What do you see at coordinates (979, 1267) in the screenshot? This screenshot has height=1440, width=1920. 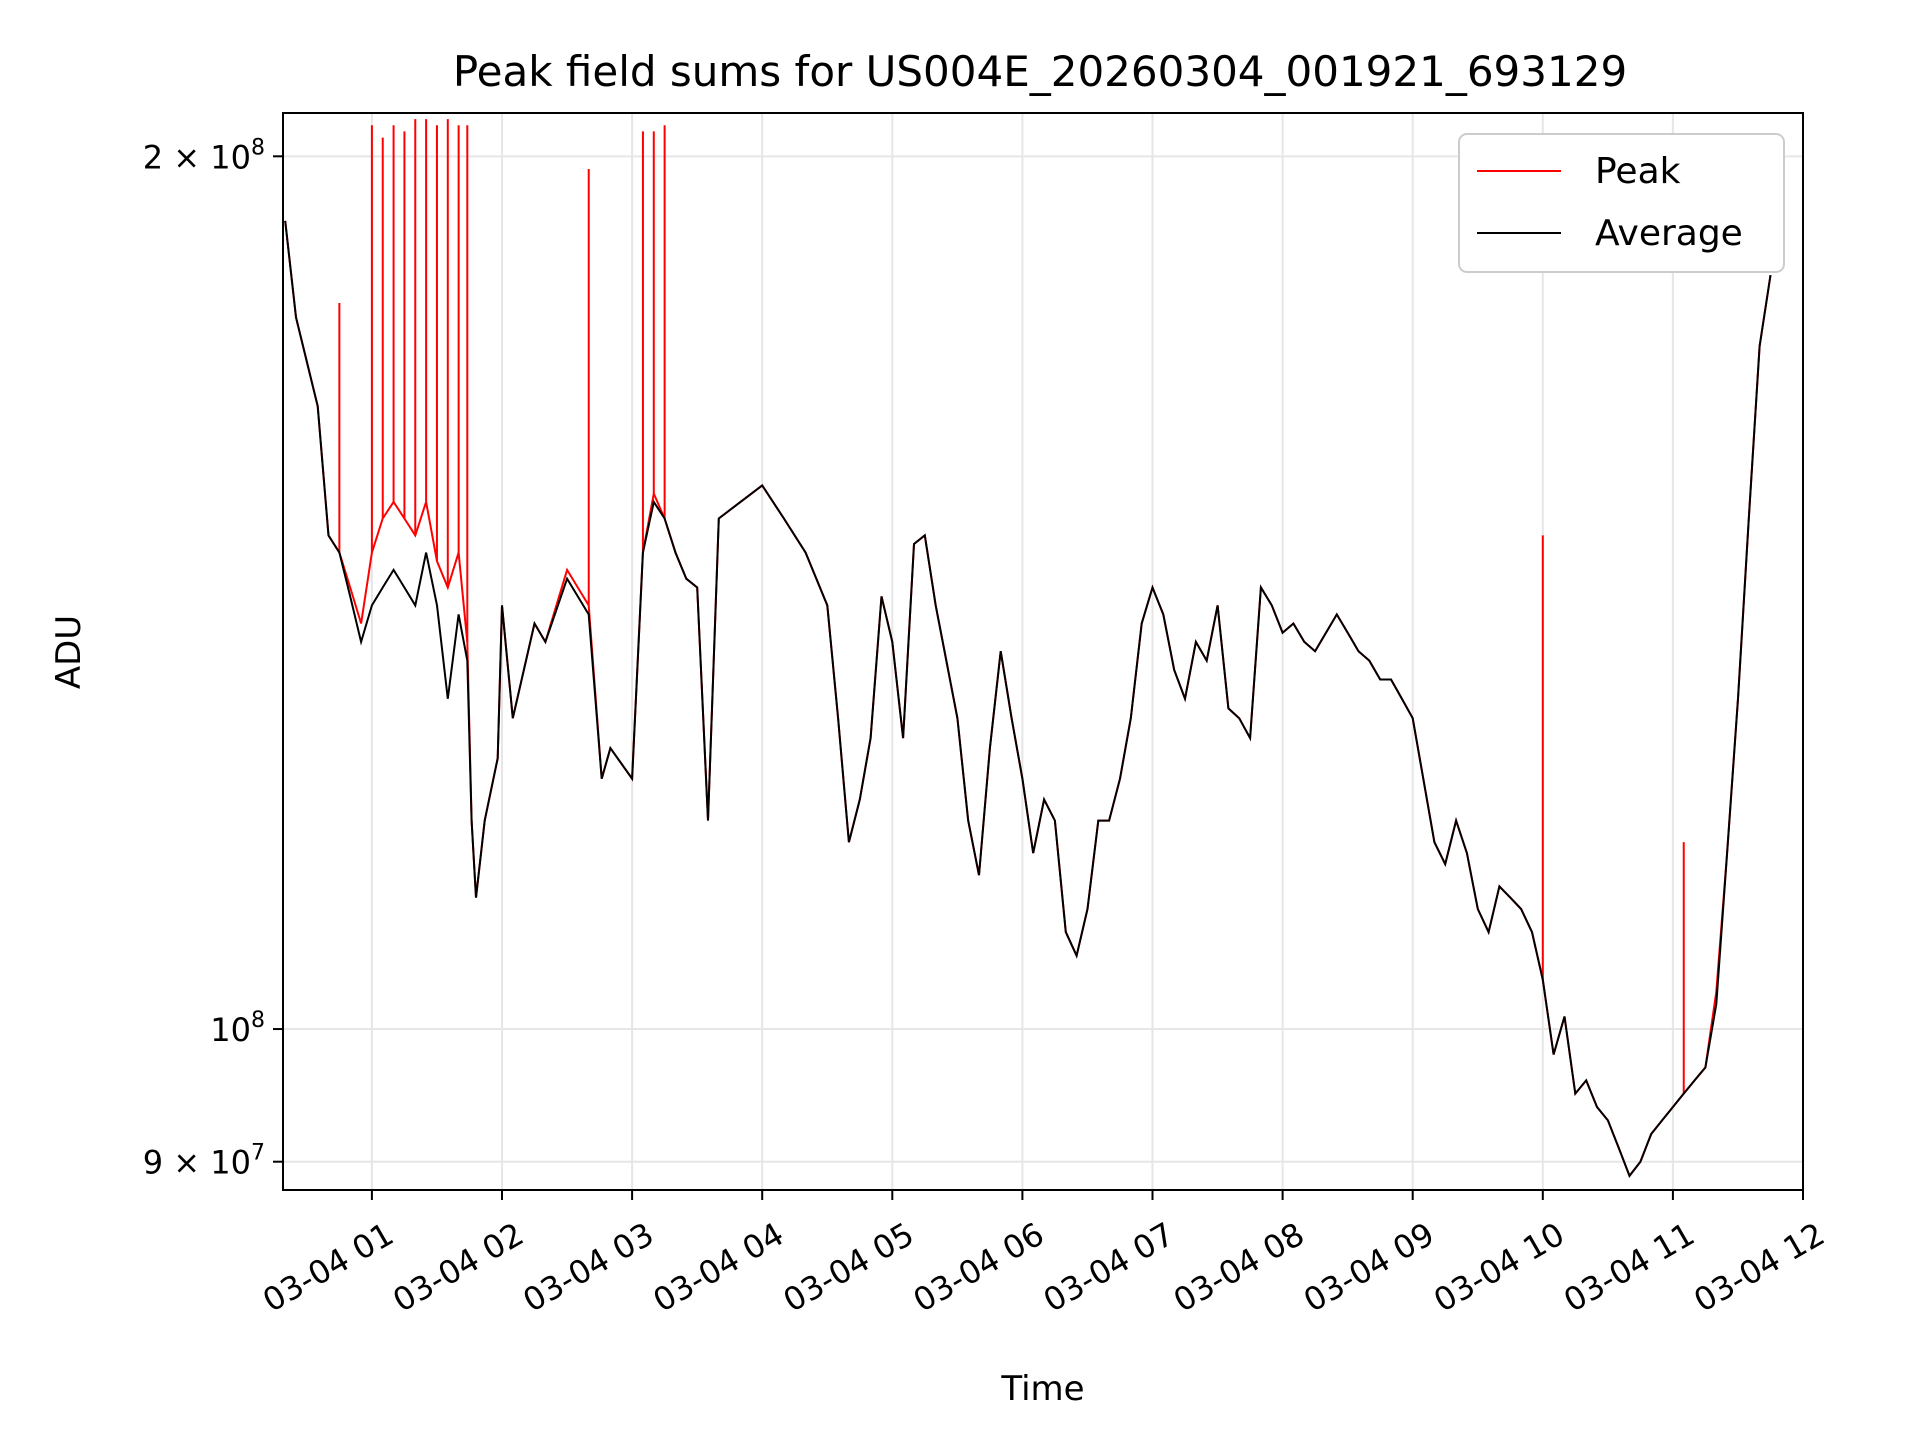 I see `x-tick-label: 03-04 06` at bounding box center [979, 1267].